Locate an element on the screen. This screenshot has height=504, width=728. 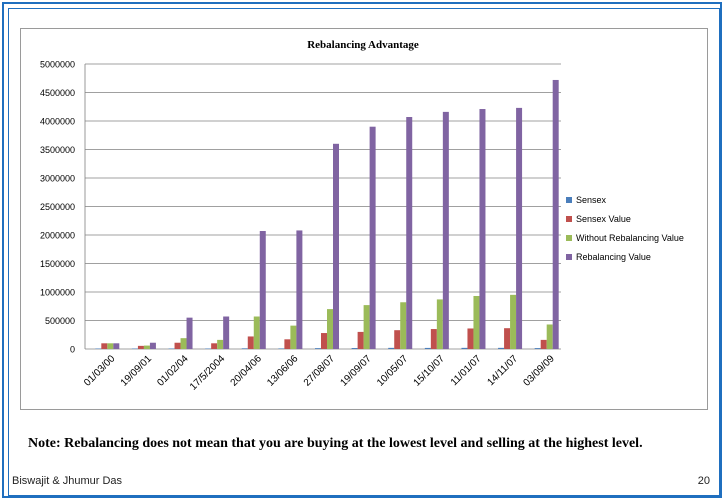
footer-author: Biswajit & Jhumur Das is located at coordinates (67, 481).